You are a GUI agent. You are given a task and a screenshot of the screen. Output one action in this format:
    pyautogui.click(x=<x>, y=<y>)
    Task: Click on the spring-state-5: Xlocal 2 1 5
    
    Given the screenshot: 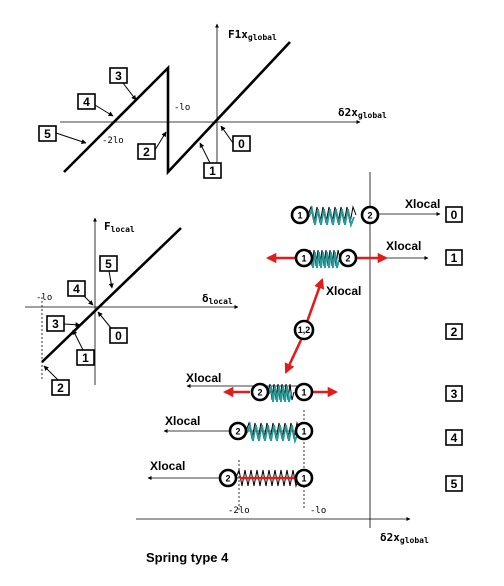 What is the action you would take?
    pyautogui.click(x=305, y=475)
    